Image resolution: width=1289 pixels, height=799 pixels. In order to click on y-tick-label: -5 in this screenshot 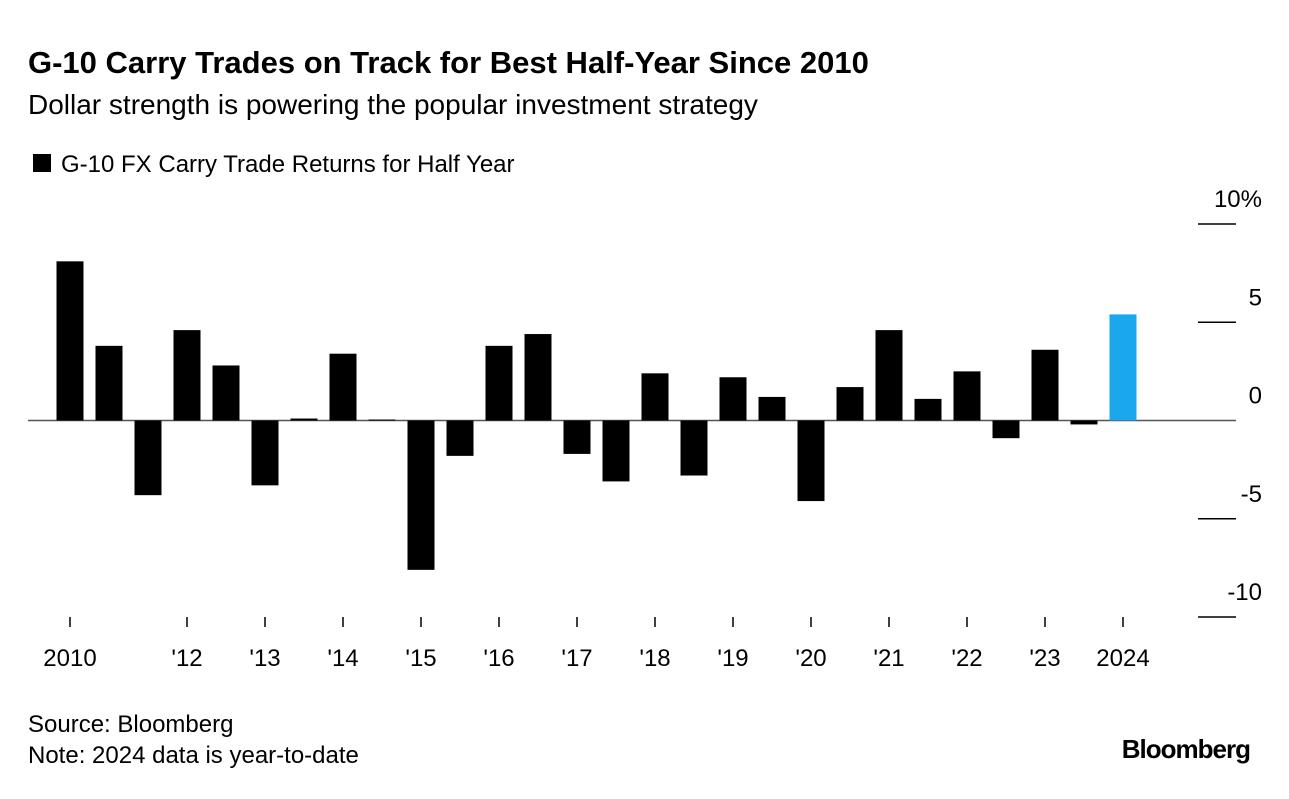, I will do `click(1251, 494)`.